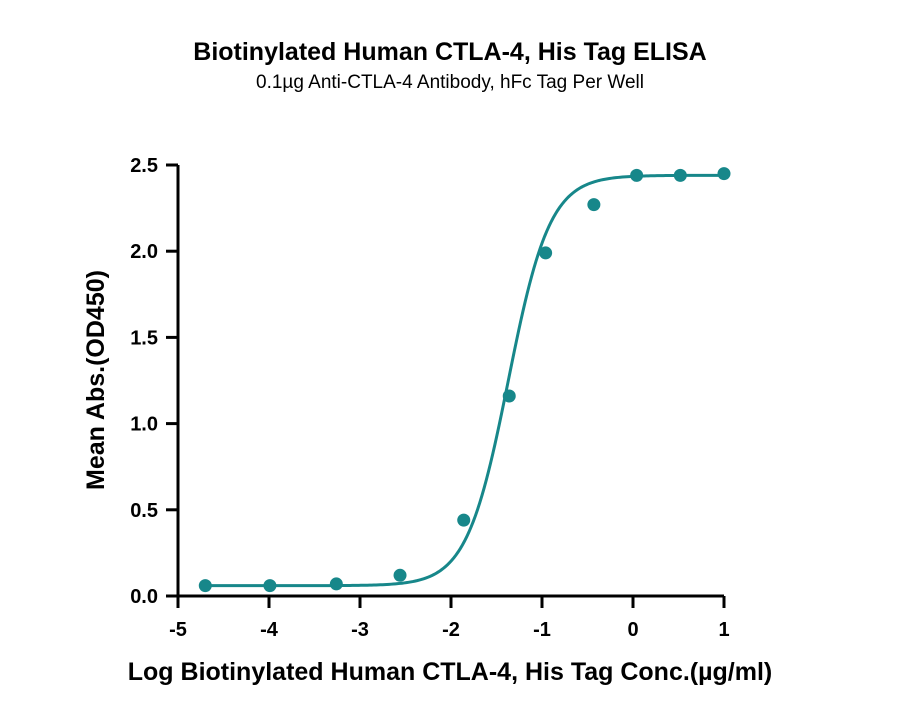 The width and height of the screenshot is (900, 719). Describe the element at coordinates (542, 630) in the screenshot. I see `x-tick-label: -1` at that location.